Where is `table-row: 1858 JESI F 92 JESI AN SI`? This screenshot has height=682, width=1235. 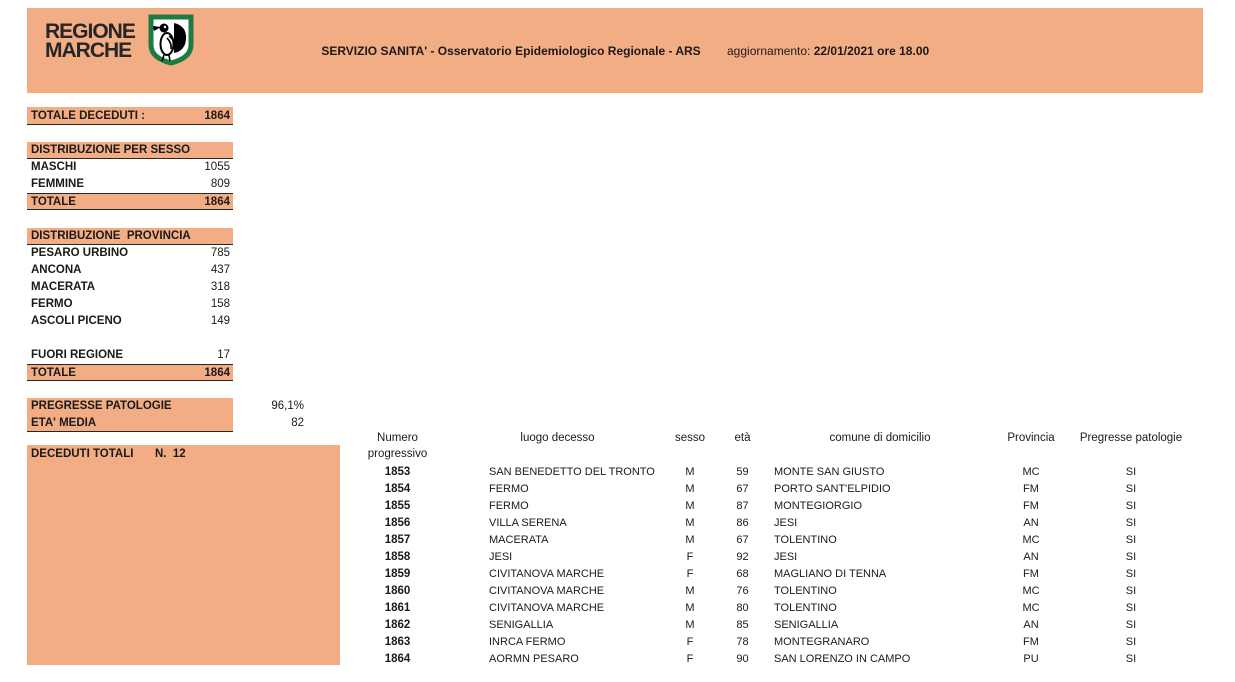 table-row: 1858 JESI F 92 JESI AN SI is located at coordinates (767, 557).